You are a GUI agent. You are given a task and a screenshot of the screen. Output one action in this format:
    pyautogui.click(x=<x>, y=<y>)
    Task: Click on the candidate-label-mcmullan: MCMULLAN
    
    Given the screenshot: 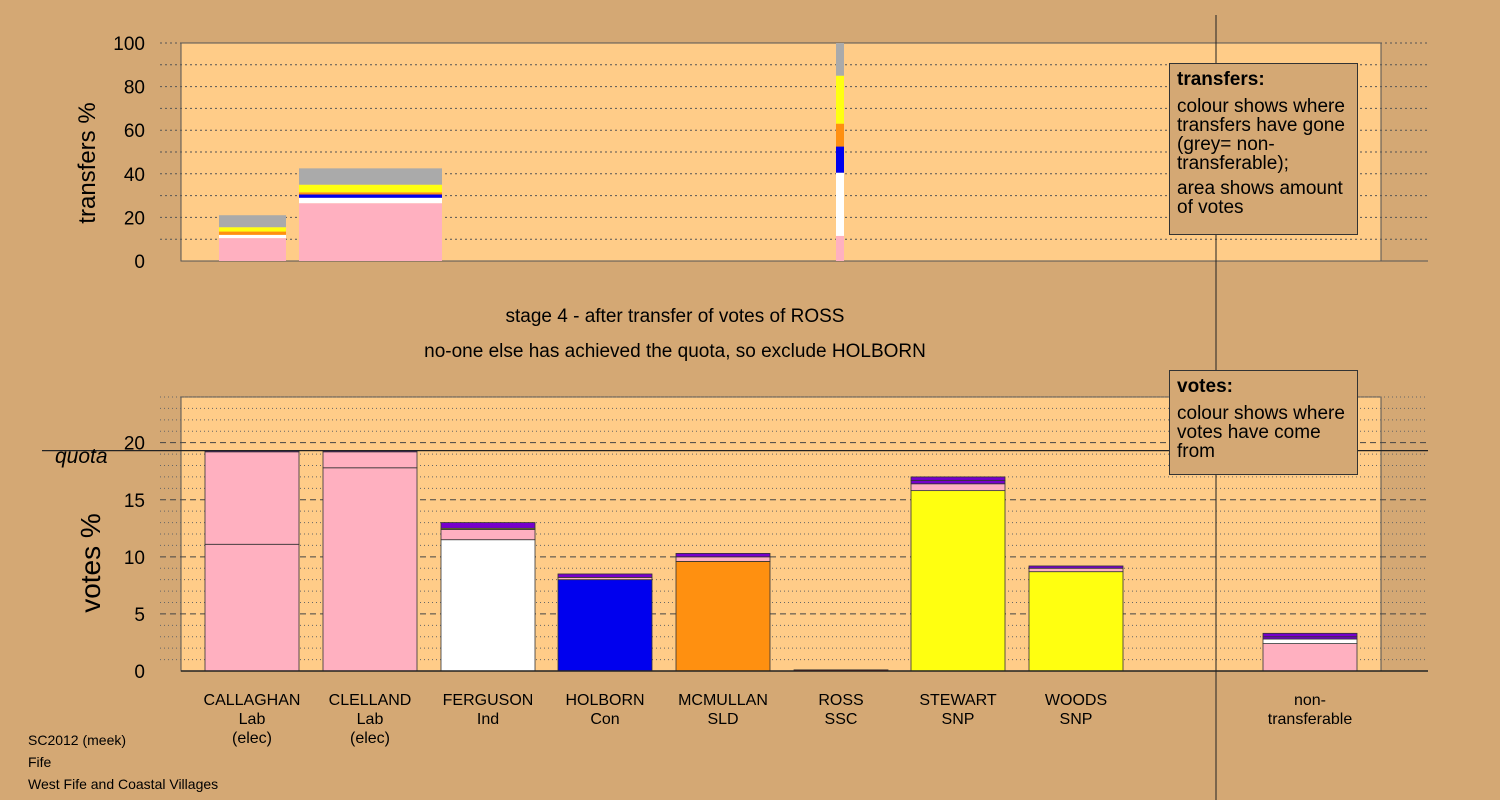 What is the action you would take?
    pyautogui.click(x=723, y=700)
    